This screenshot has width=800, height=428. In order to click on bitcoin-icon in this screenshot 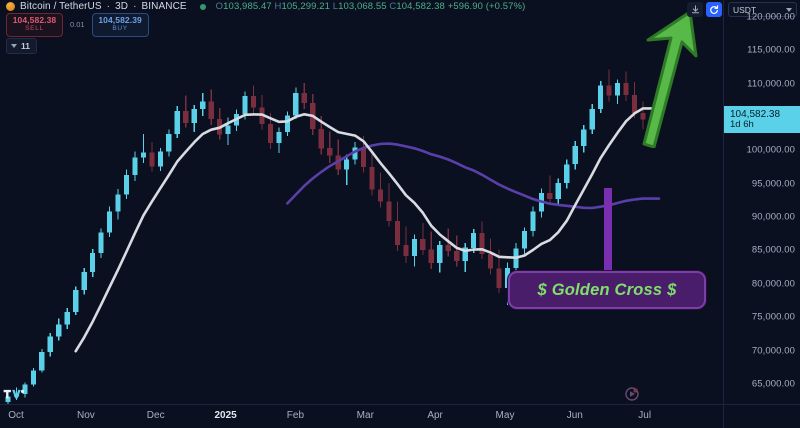, I will do `click(10, 6)`.